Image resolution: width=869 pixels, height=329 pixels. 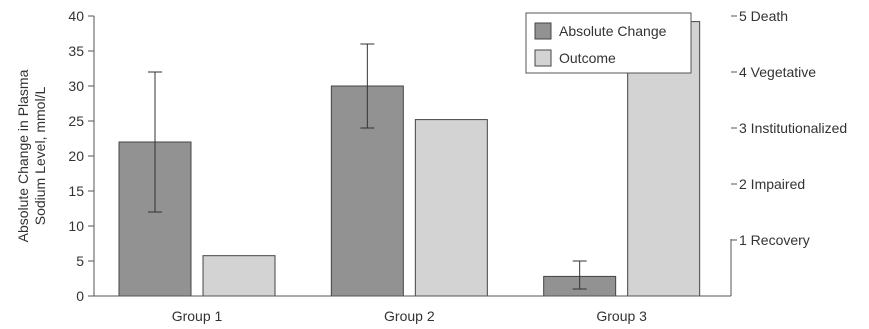 What do you see at coordinates (76, 16) in the screenshot?
I see `left-tick-label: 40` at bounding box center [76, 16].